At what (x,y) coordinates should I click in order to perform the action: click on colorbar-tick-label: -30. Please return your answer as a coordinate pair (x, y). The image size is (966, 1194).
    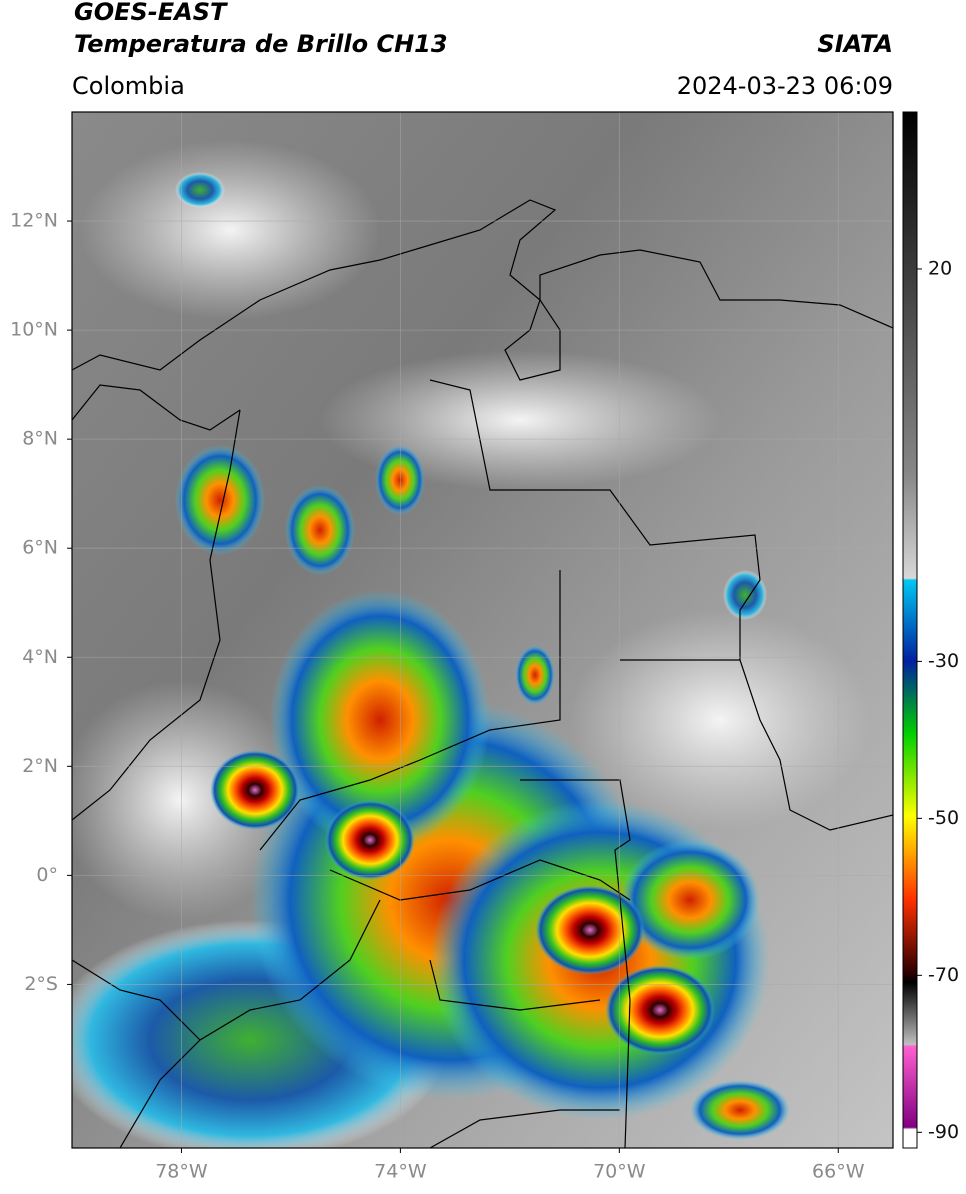
    Looking at the image, I should click on (943, 661).